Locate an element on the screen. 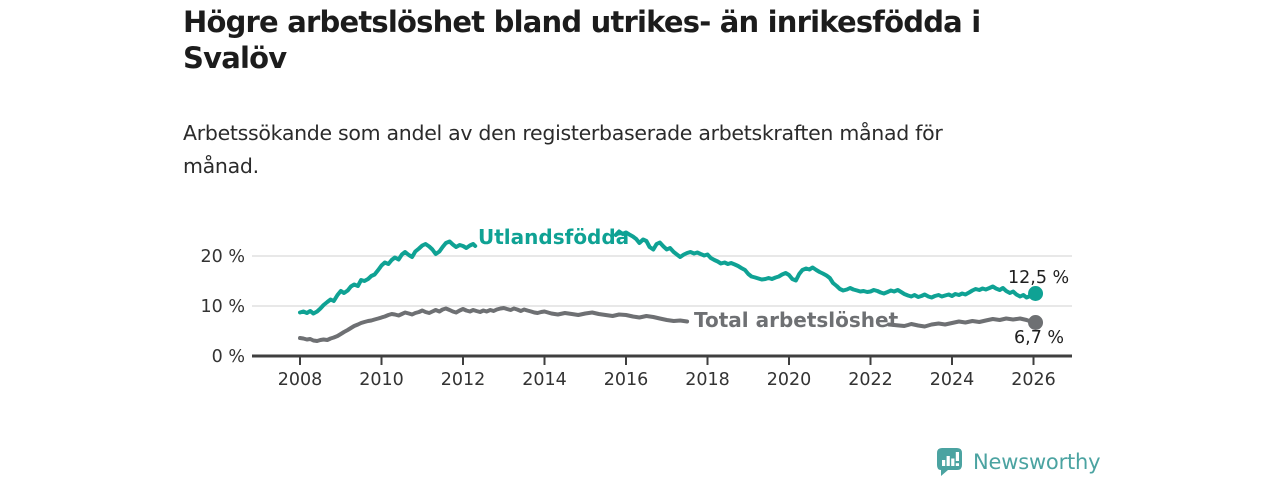 This screenshot has width=1280, height=480. bar-chart-speech-bubble-icon is located at coordinates (949, 462).